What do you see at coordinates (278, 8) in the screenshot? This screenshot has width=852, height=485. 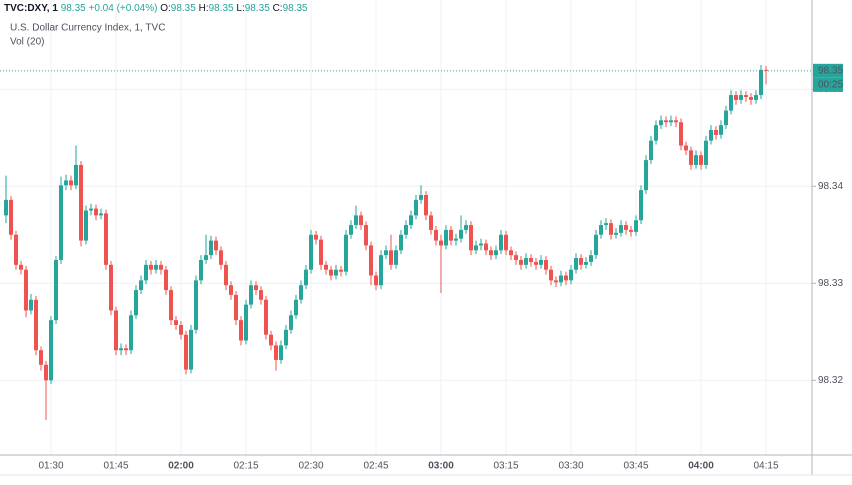 I see `close-label: C:` at bounding box center [278, 8].